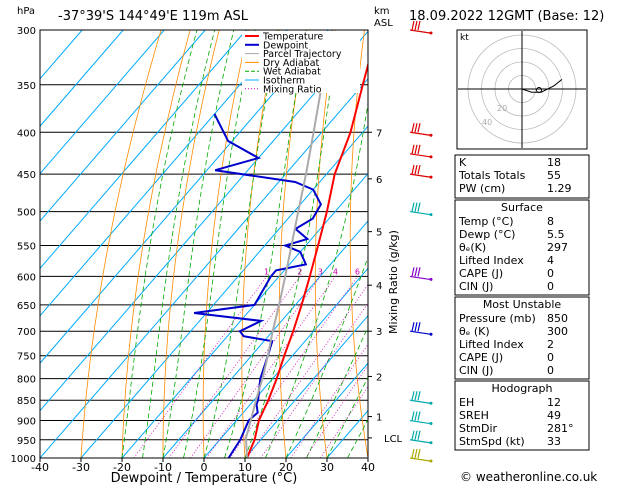 The image size is (629, 486). Describe the element at coordinates (320, 271) in the screenshot. I see `mixing-ratio-label: 3` at that location.